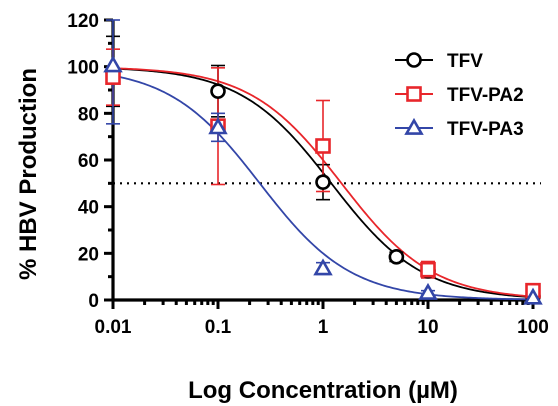 This screenshot has width=558, height=406. What do you see at coordinates (323, 390) in the screenshot?
I see `x-axis-title: Log Concentration (µM)` at bounding box center [323, 390].